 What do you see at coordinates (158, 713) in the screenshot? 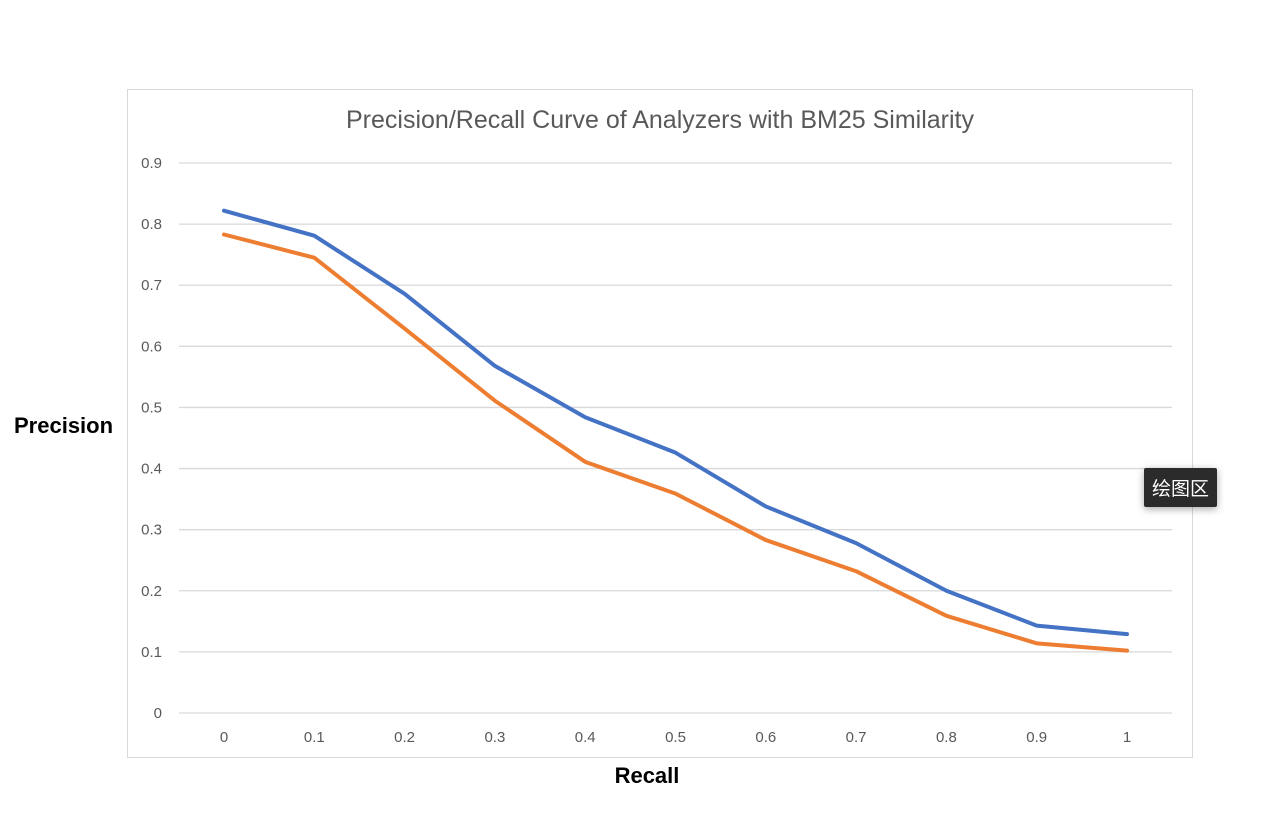
I see `y-tick-label: 0` at bounding box center [158, 713].